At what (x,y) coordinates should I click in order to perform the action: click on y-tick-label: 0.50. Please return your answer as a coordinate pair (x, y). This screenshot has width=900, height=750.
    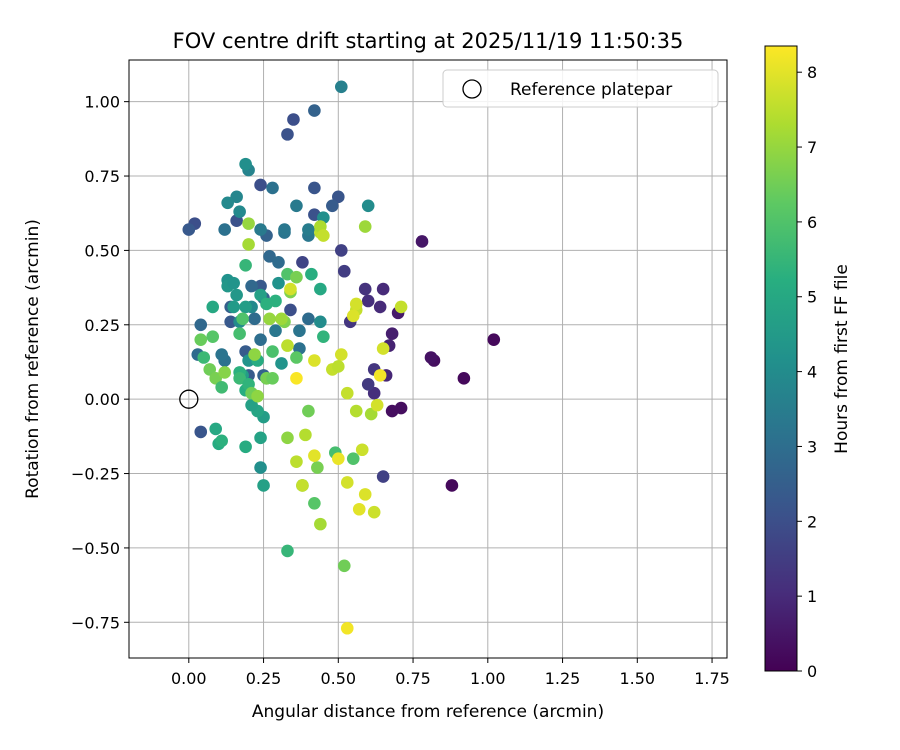
    Looking at the image, I should click on (102, 250).